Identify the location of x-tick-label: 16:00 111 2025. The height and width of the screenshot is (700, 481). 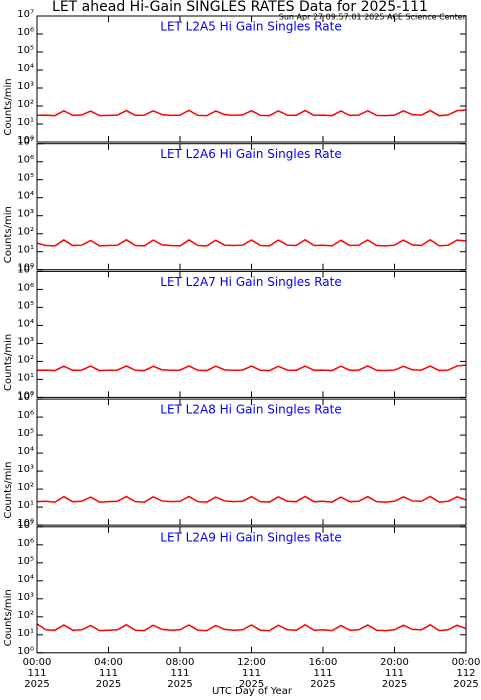
(323, 673).